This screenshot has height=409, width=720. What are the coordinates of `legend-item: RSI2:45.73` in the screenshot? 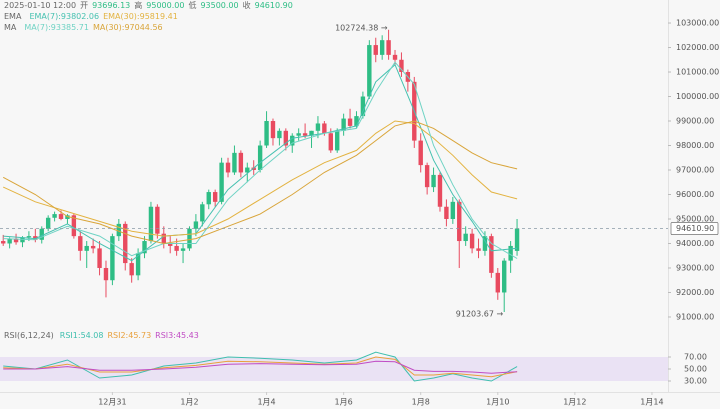 It's located at (129, 335).